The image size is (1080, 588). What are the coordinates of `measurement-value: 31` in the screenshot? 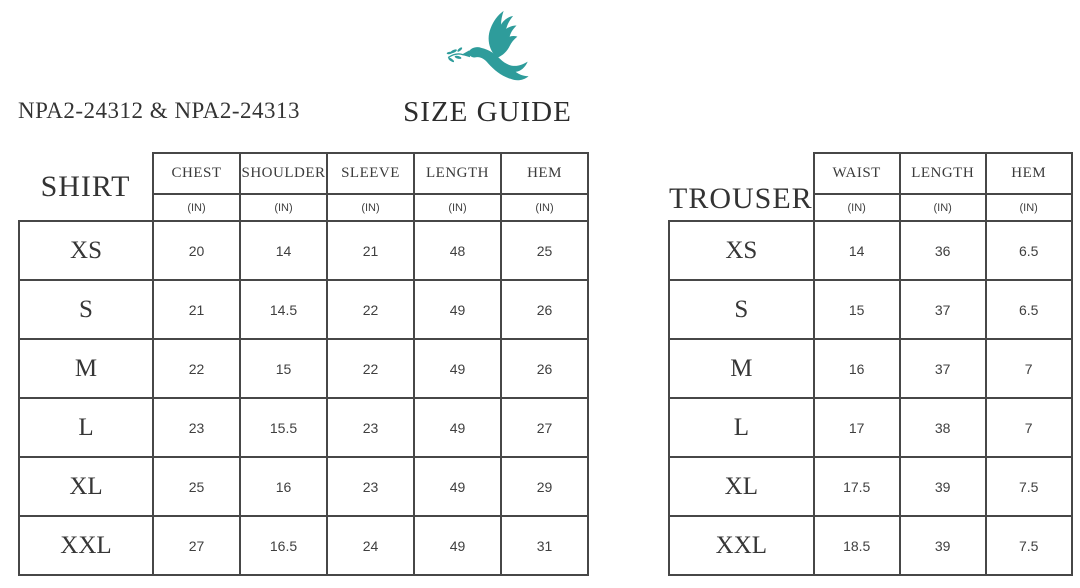 It's located at (544, 545).